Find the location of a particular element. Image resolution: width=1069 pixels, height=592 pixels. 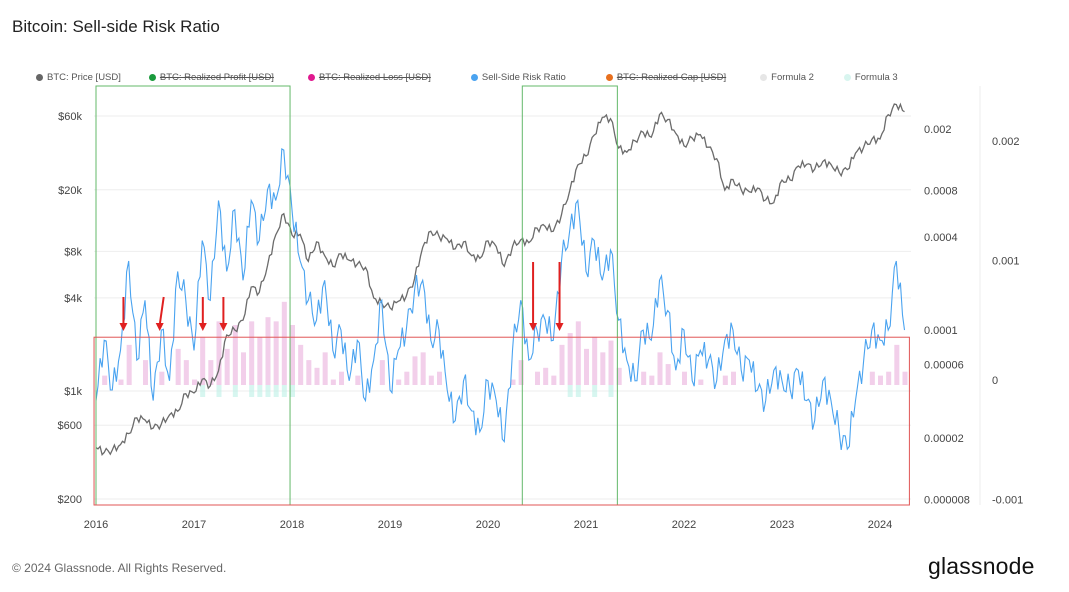

y-tick-label-risk: 0.002 is located at coordinates (938, 130).